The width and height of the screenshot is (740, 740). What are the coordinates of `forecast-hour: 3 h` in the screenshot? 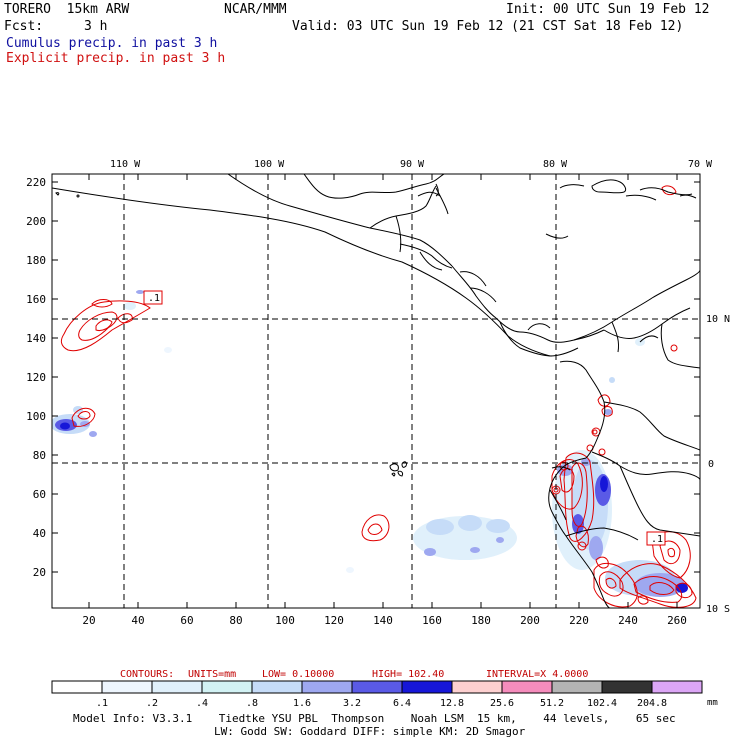 It's located at (96, 26).